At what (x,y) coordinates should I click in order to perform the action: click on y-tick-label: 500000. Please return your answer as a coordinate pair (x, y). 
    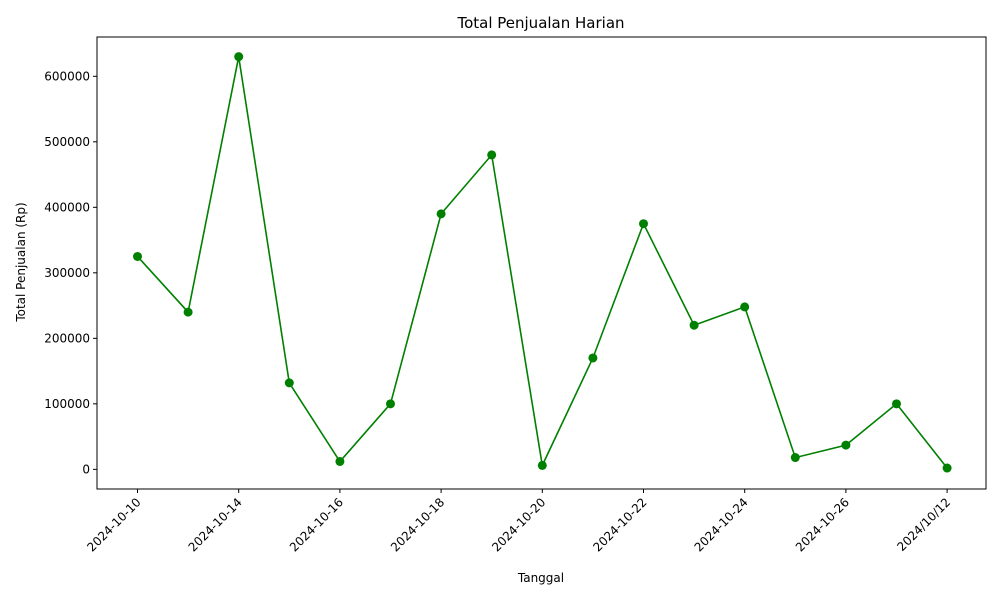
    Looking at the image, I should click on (67, 142).